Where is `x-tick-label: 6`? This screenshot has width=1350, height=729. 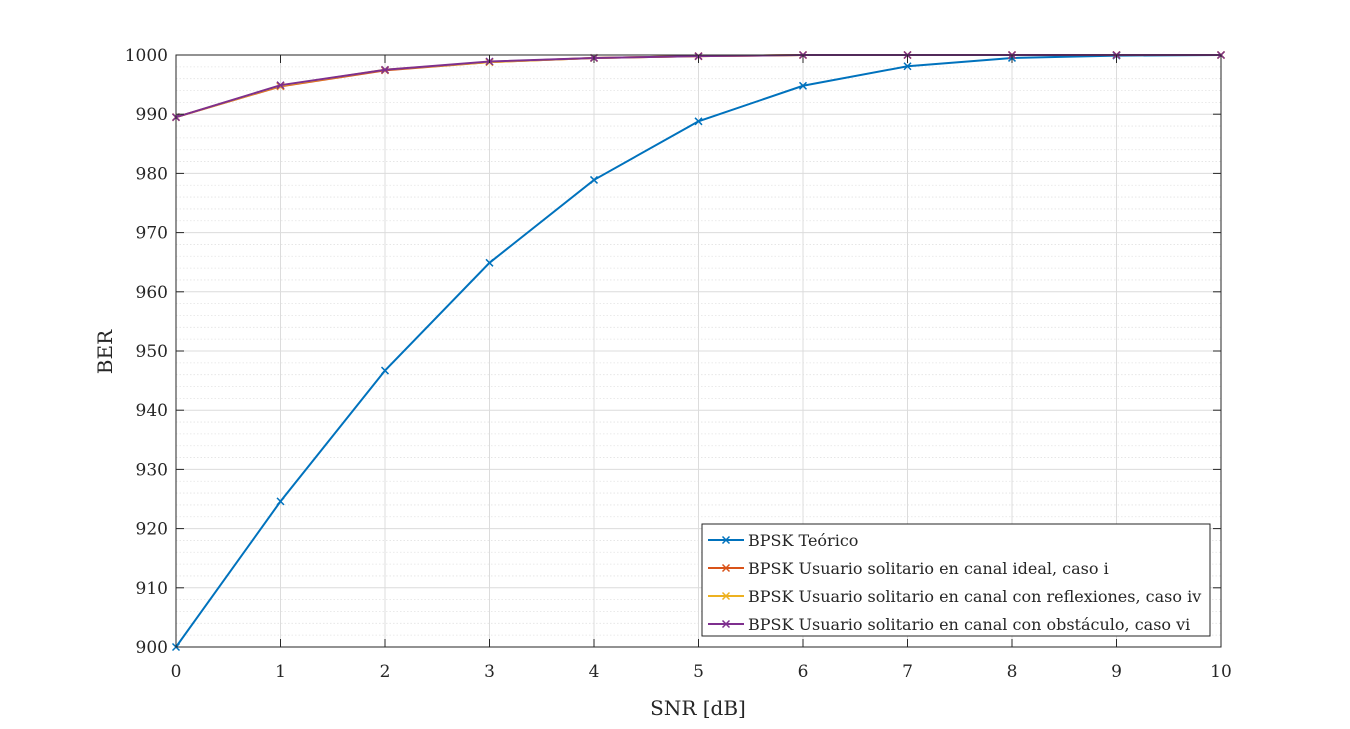
x-tick-label: 6 is located at coordinates (803, 672).